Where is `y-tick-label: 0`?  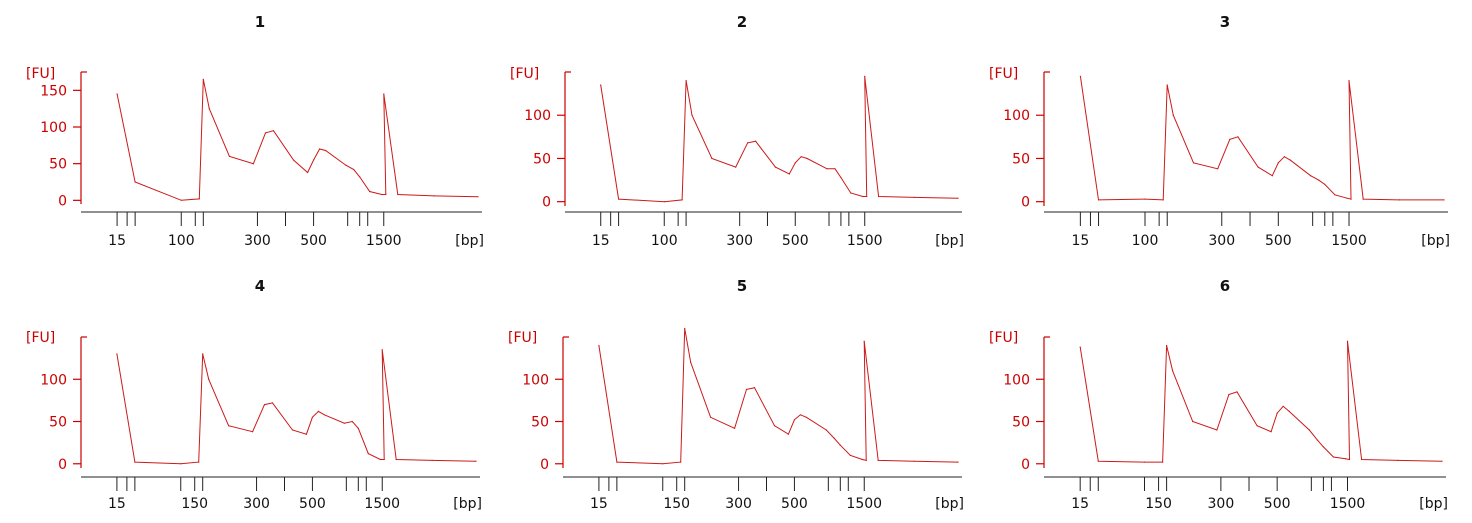
y-tick-label: 0 is located at coordinates (62, 465).